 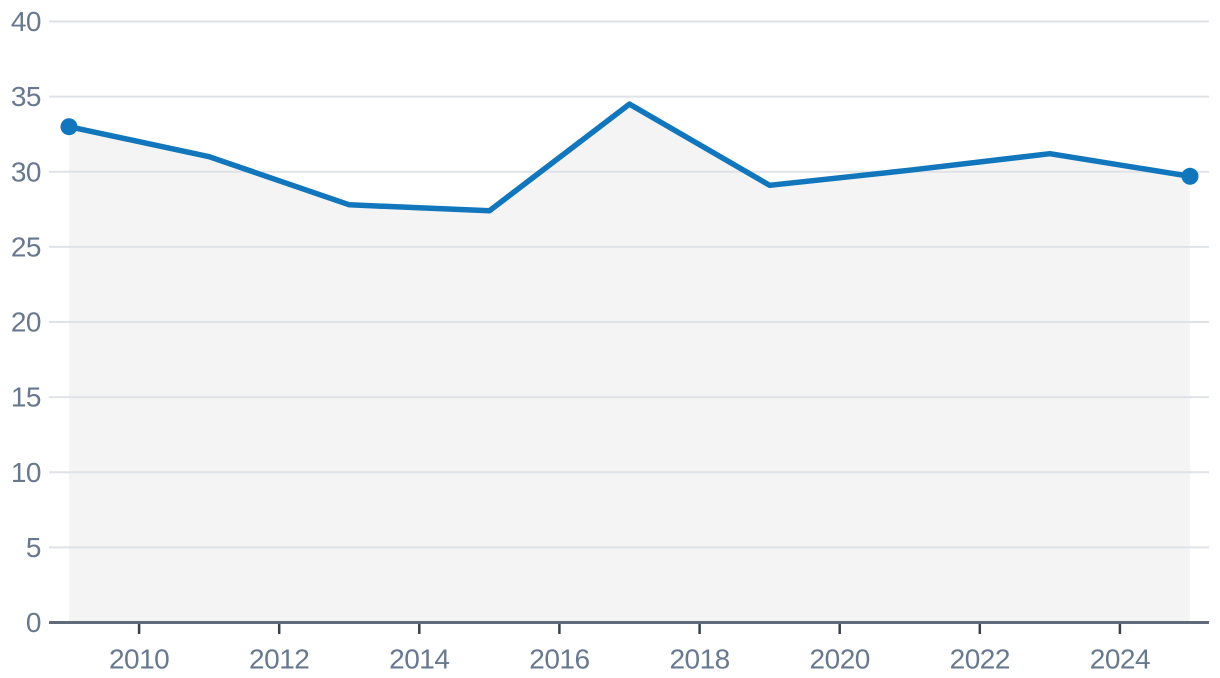 I want to click on x-axis-label: 2010, so click(x=139, y=659).